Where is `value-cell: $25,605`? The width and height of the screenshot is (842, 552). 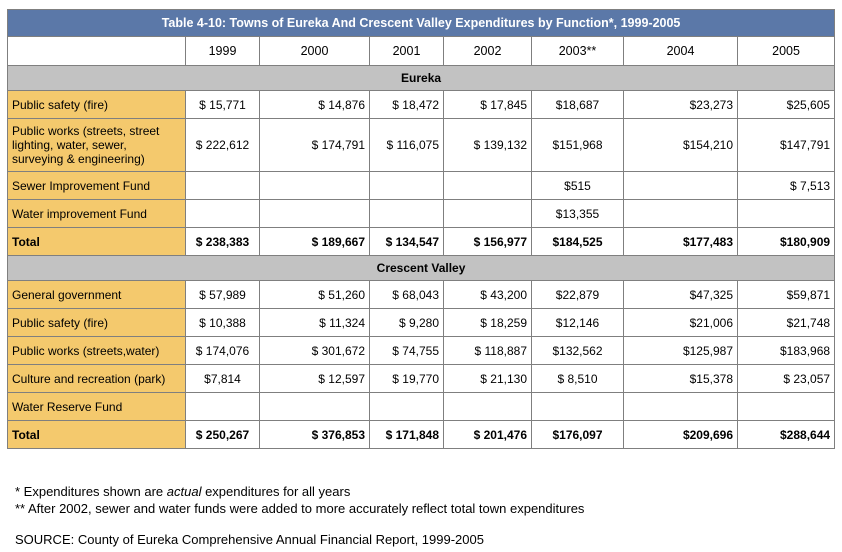
value-cell: $25,605 is located at coordinates (786, 104).